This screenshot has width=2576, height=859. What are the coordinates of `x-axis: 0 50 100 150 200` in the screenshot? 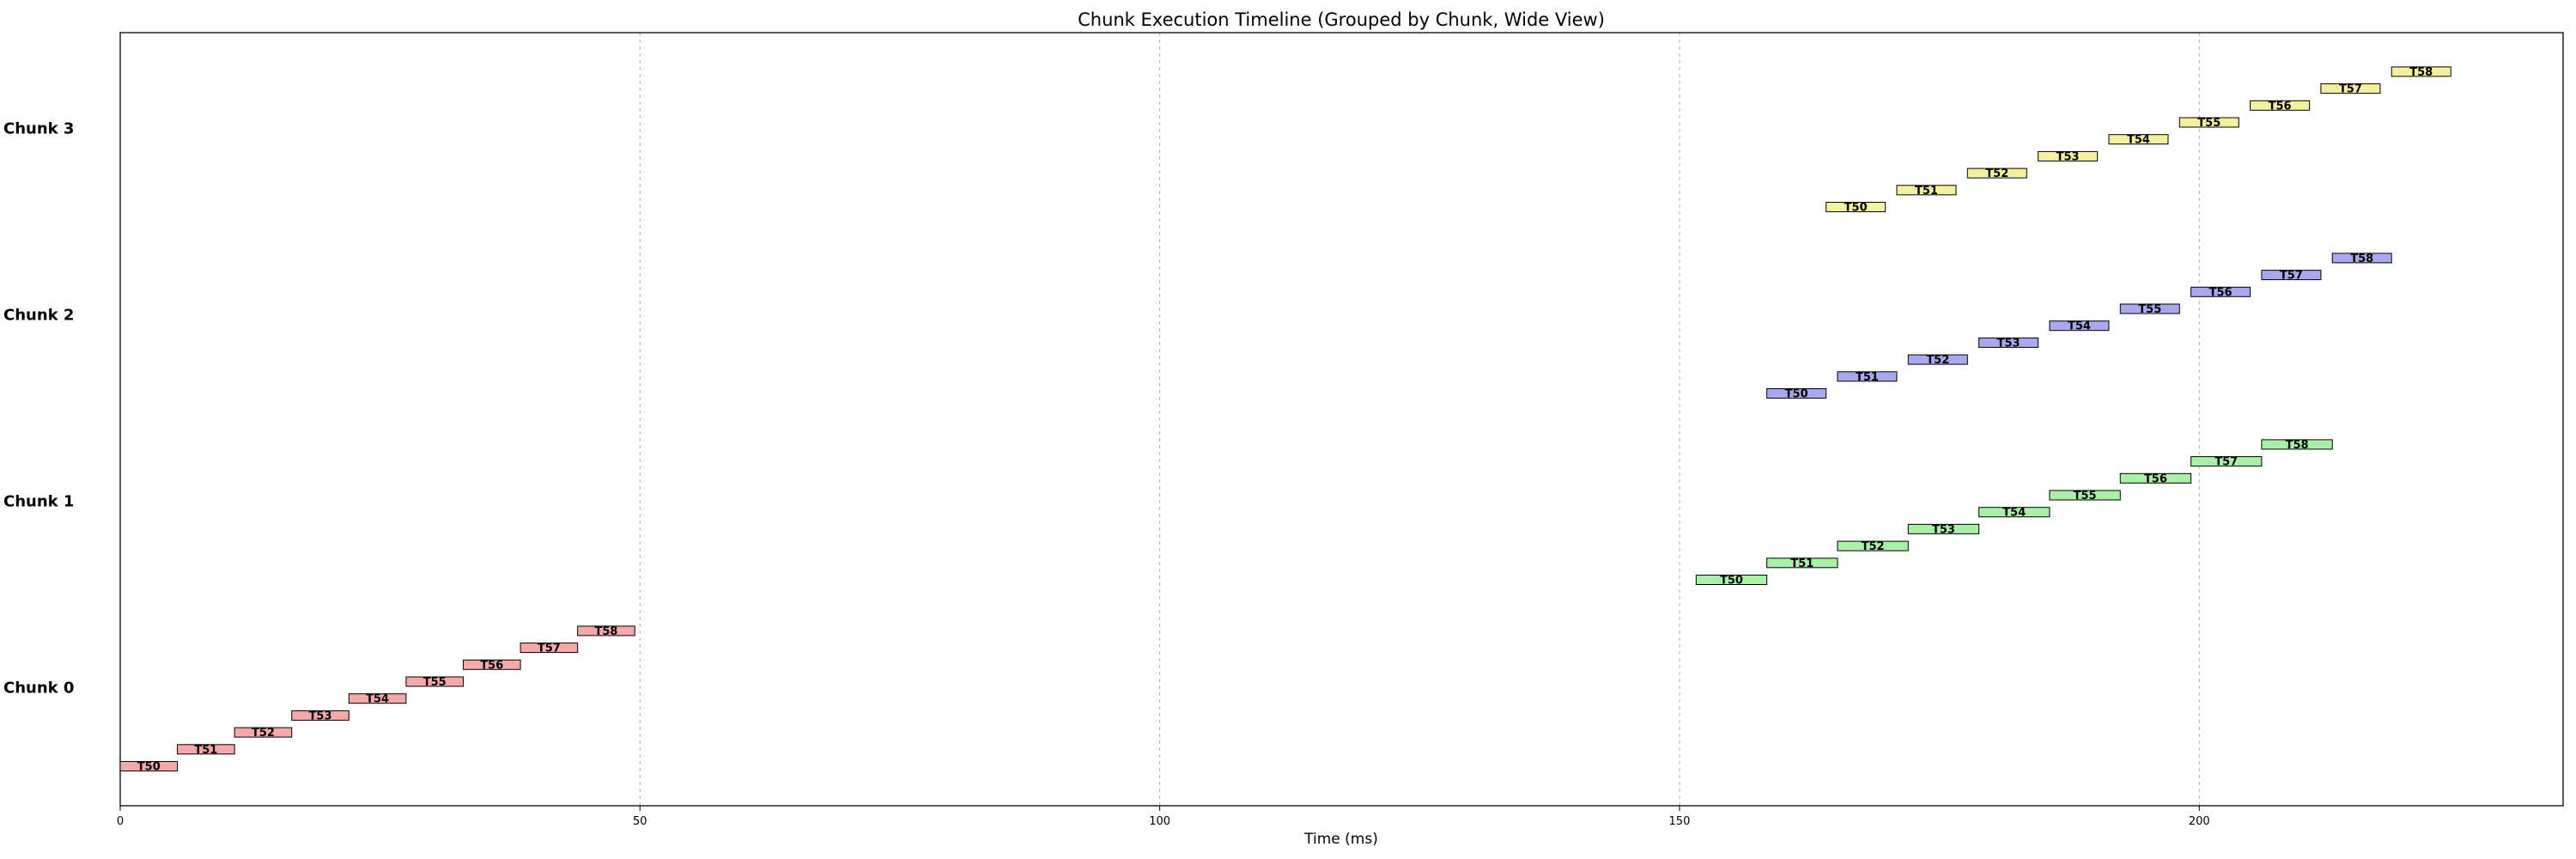 It's located at (1163, 817).